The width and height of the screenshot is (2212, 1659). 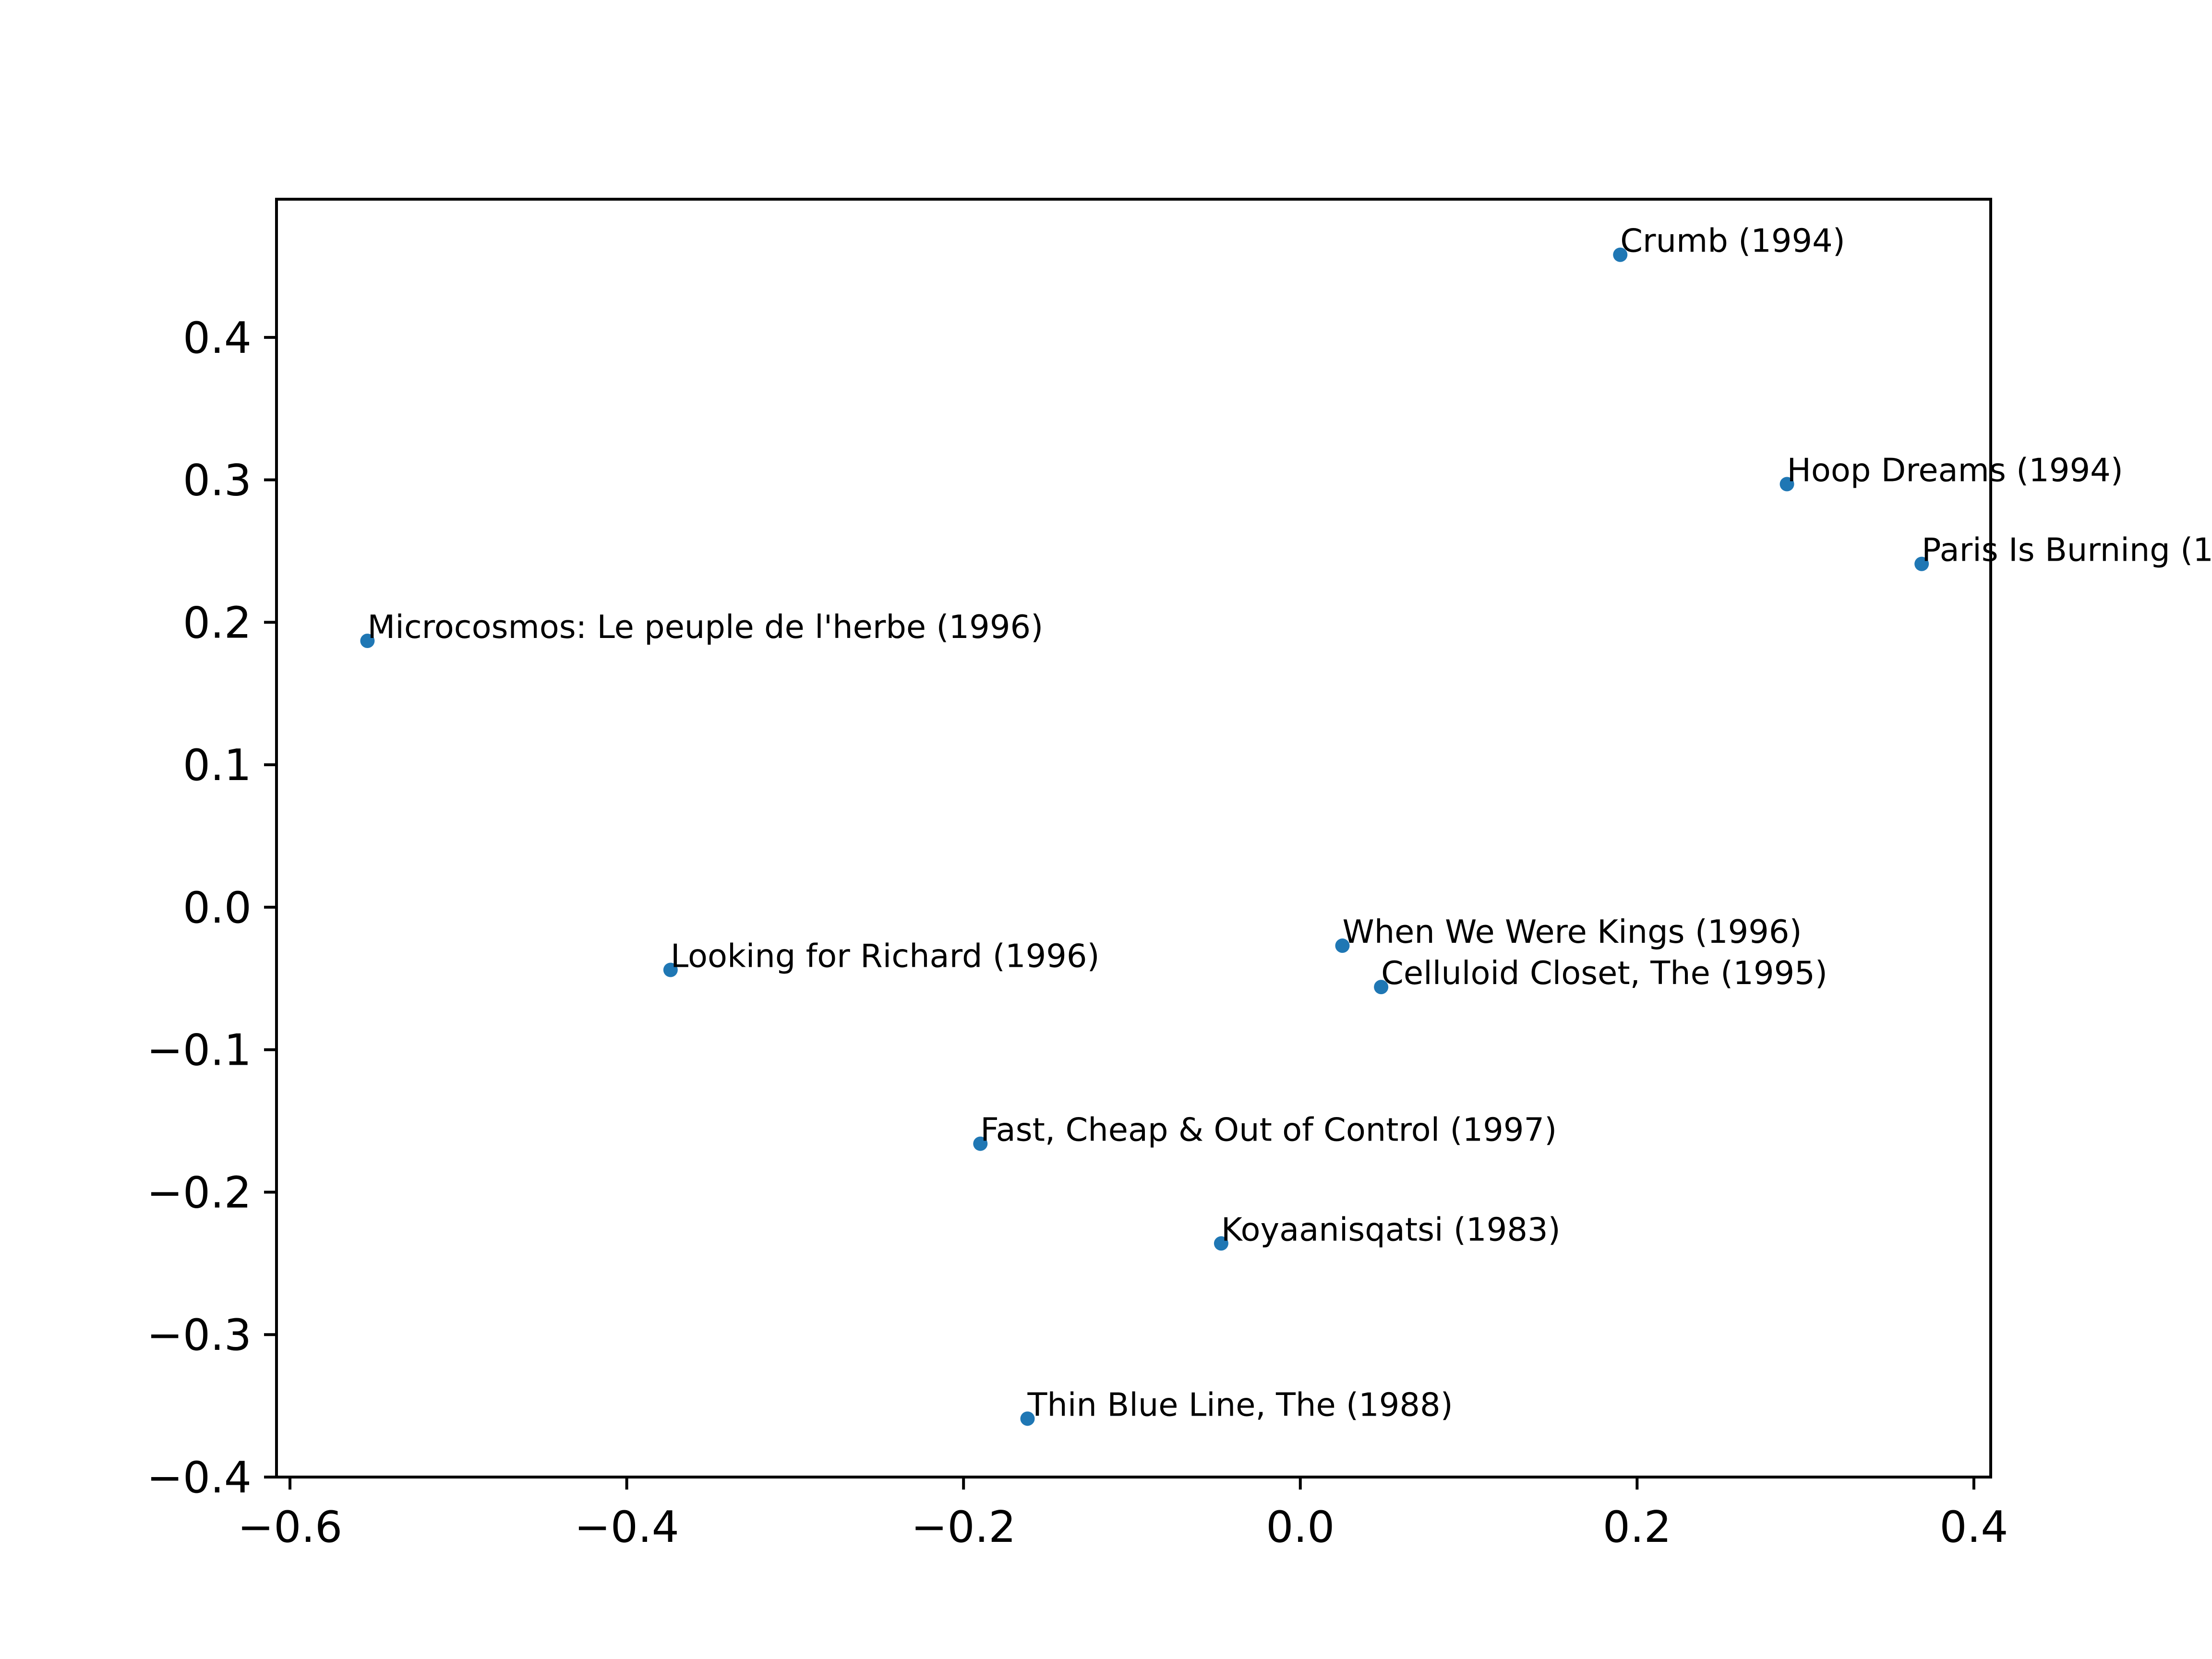 I want to click on y-axis: −0.4 −0.3 −0.2 −0.1 0.0 0.1 0.2 0.3 0.4, so click(x=211, y=908).